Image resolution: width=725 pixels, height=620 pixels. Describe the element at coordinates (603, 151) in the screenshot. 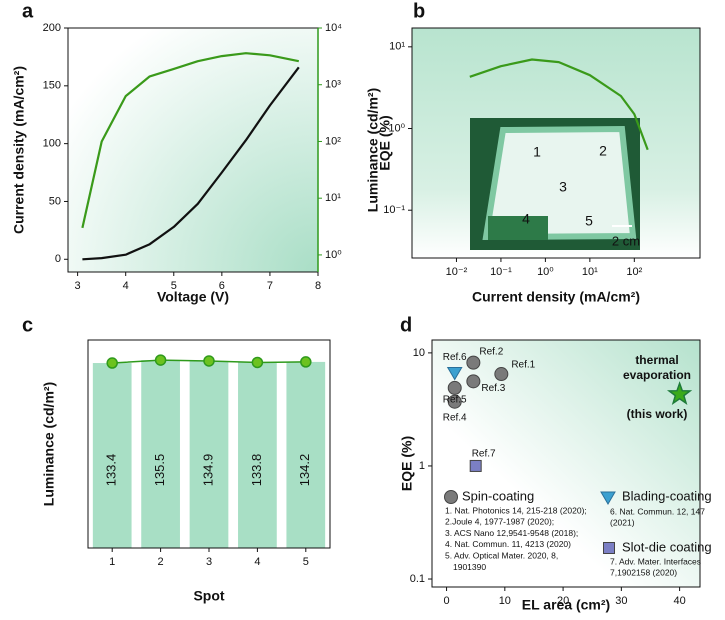

I see `inset-label: 2` at that location.